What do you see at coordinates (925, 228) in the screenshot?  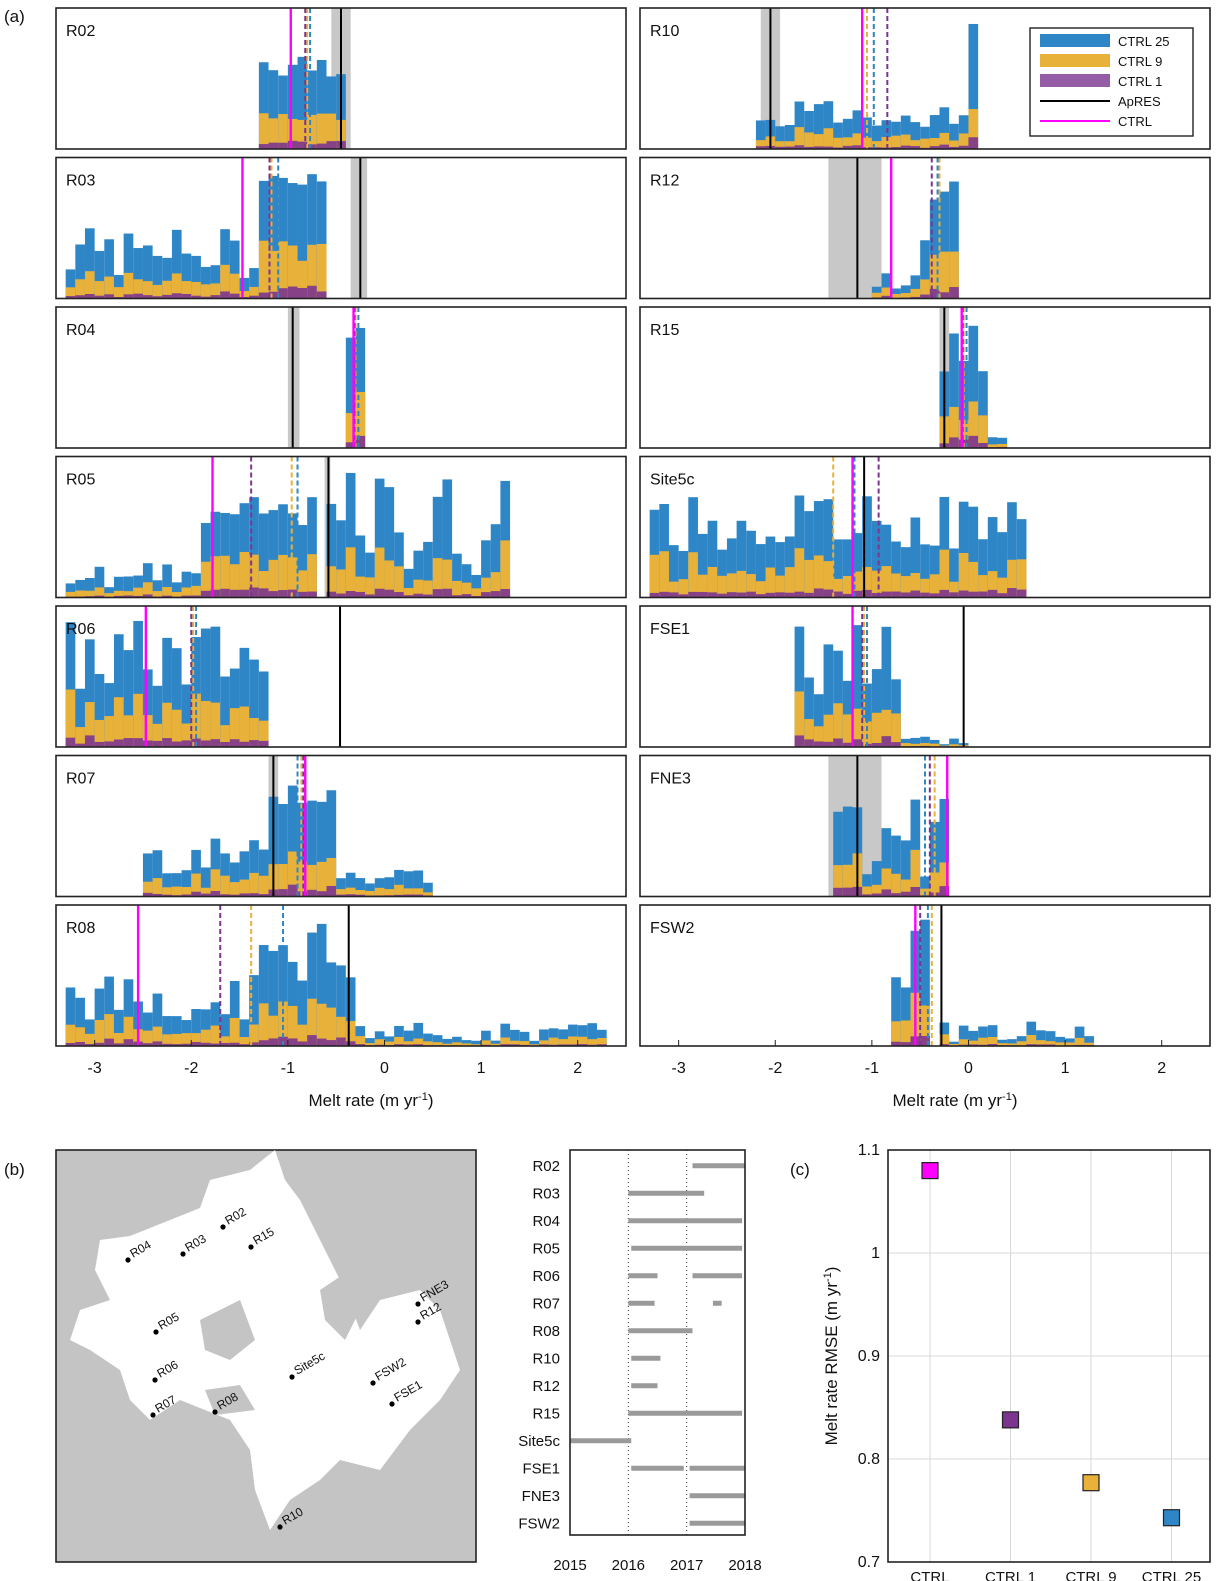 I see `histogram-panel-r12: R12` at bounding box center [925, 228].